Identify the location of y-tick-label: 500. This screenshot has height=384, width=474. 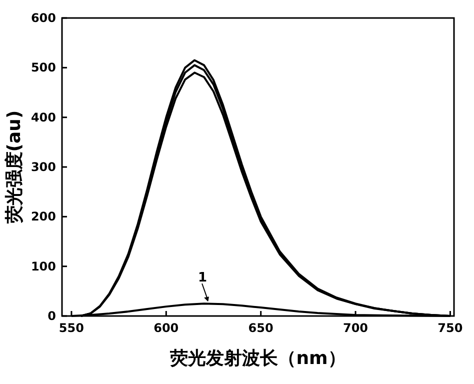
(43, 67).